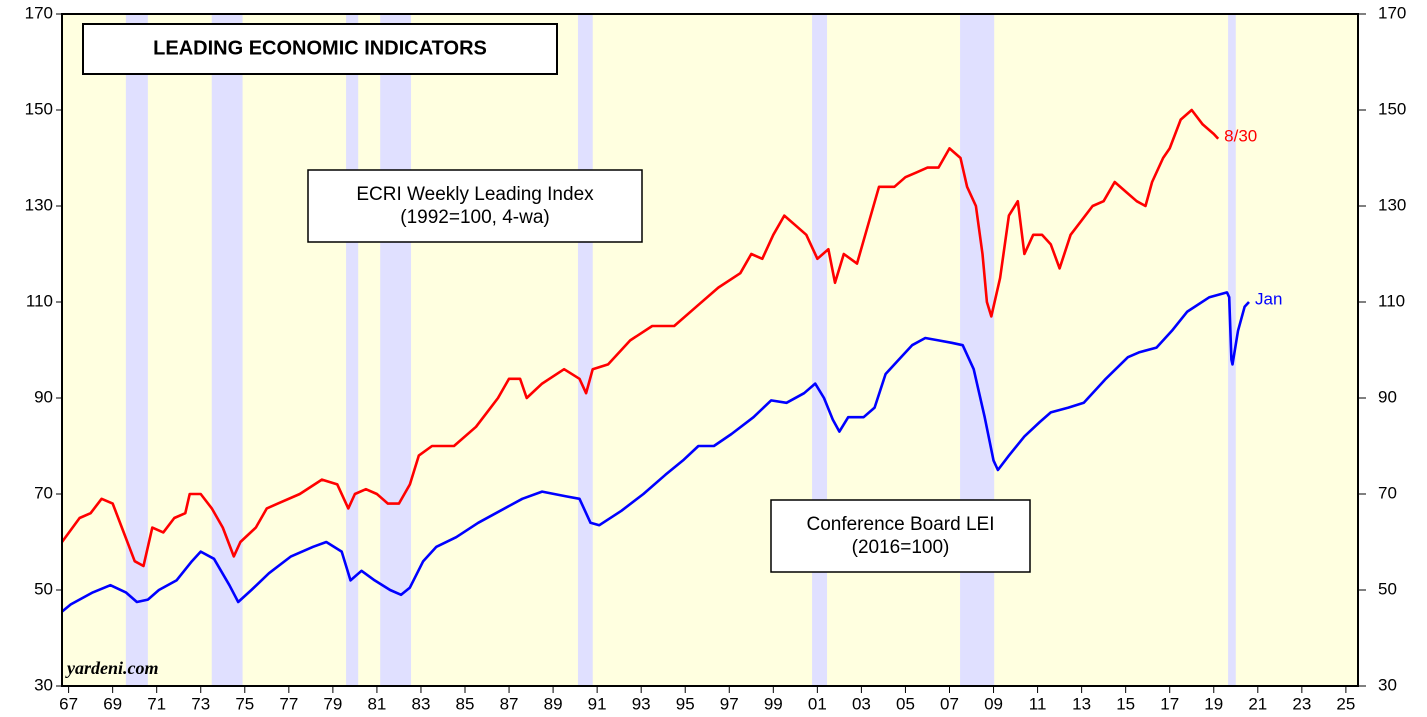 The width and height of the screenshot is (1427, 717). I want to click on title-box, so click(320, 49).